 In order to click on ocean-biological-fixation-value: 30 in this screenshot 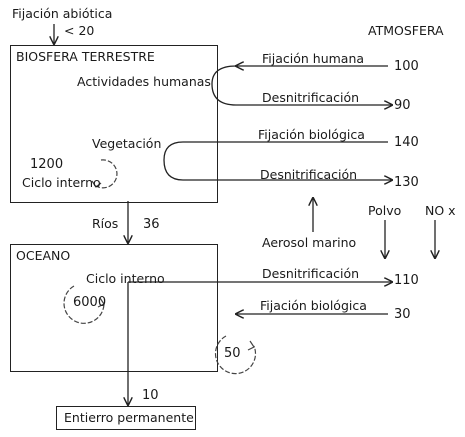, I will do `click(402, 314)`.